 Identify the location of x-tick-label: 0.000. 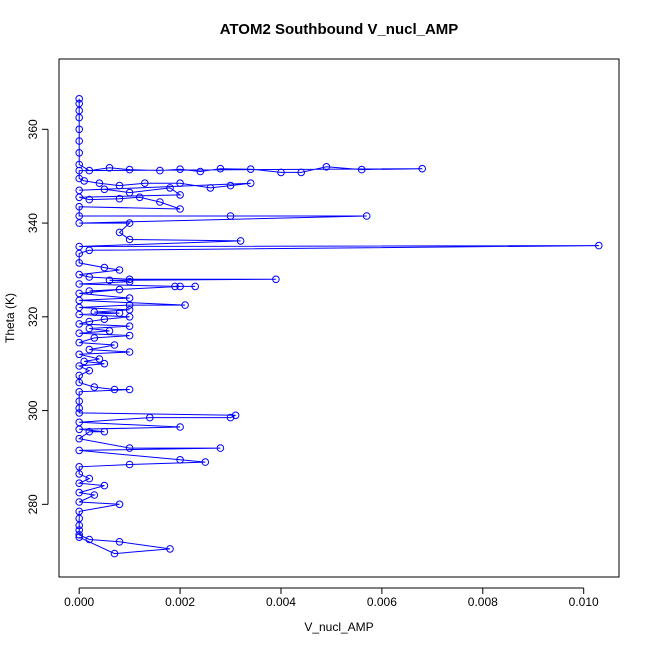
(79, 602).